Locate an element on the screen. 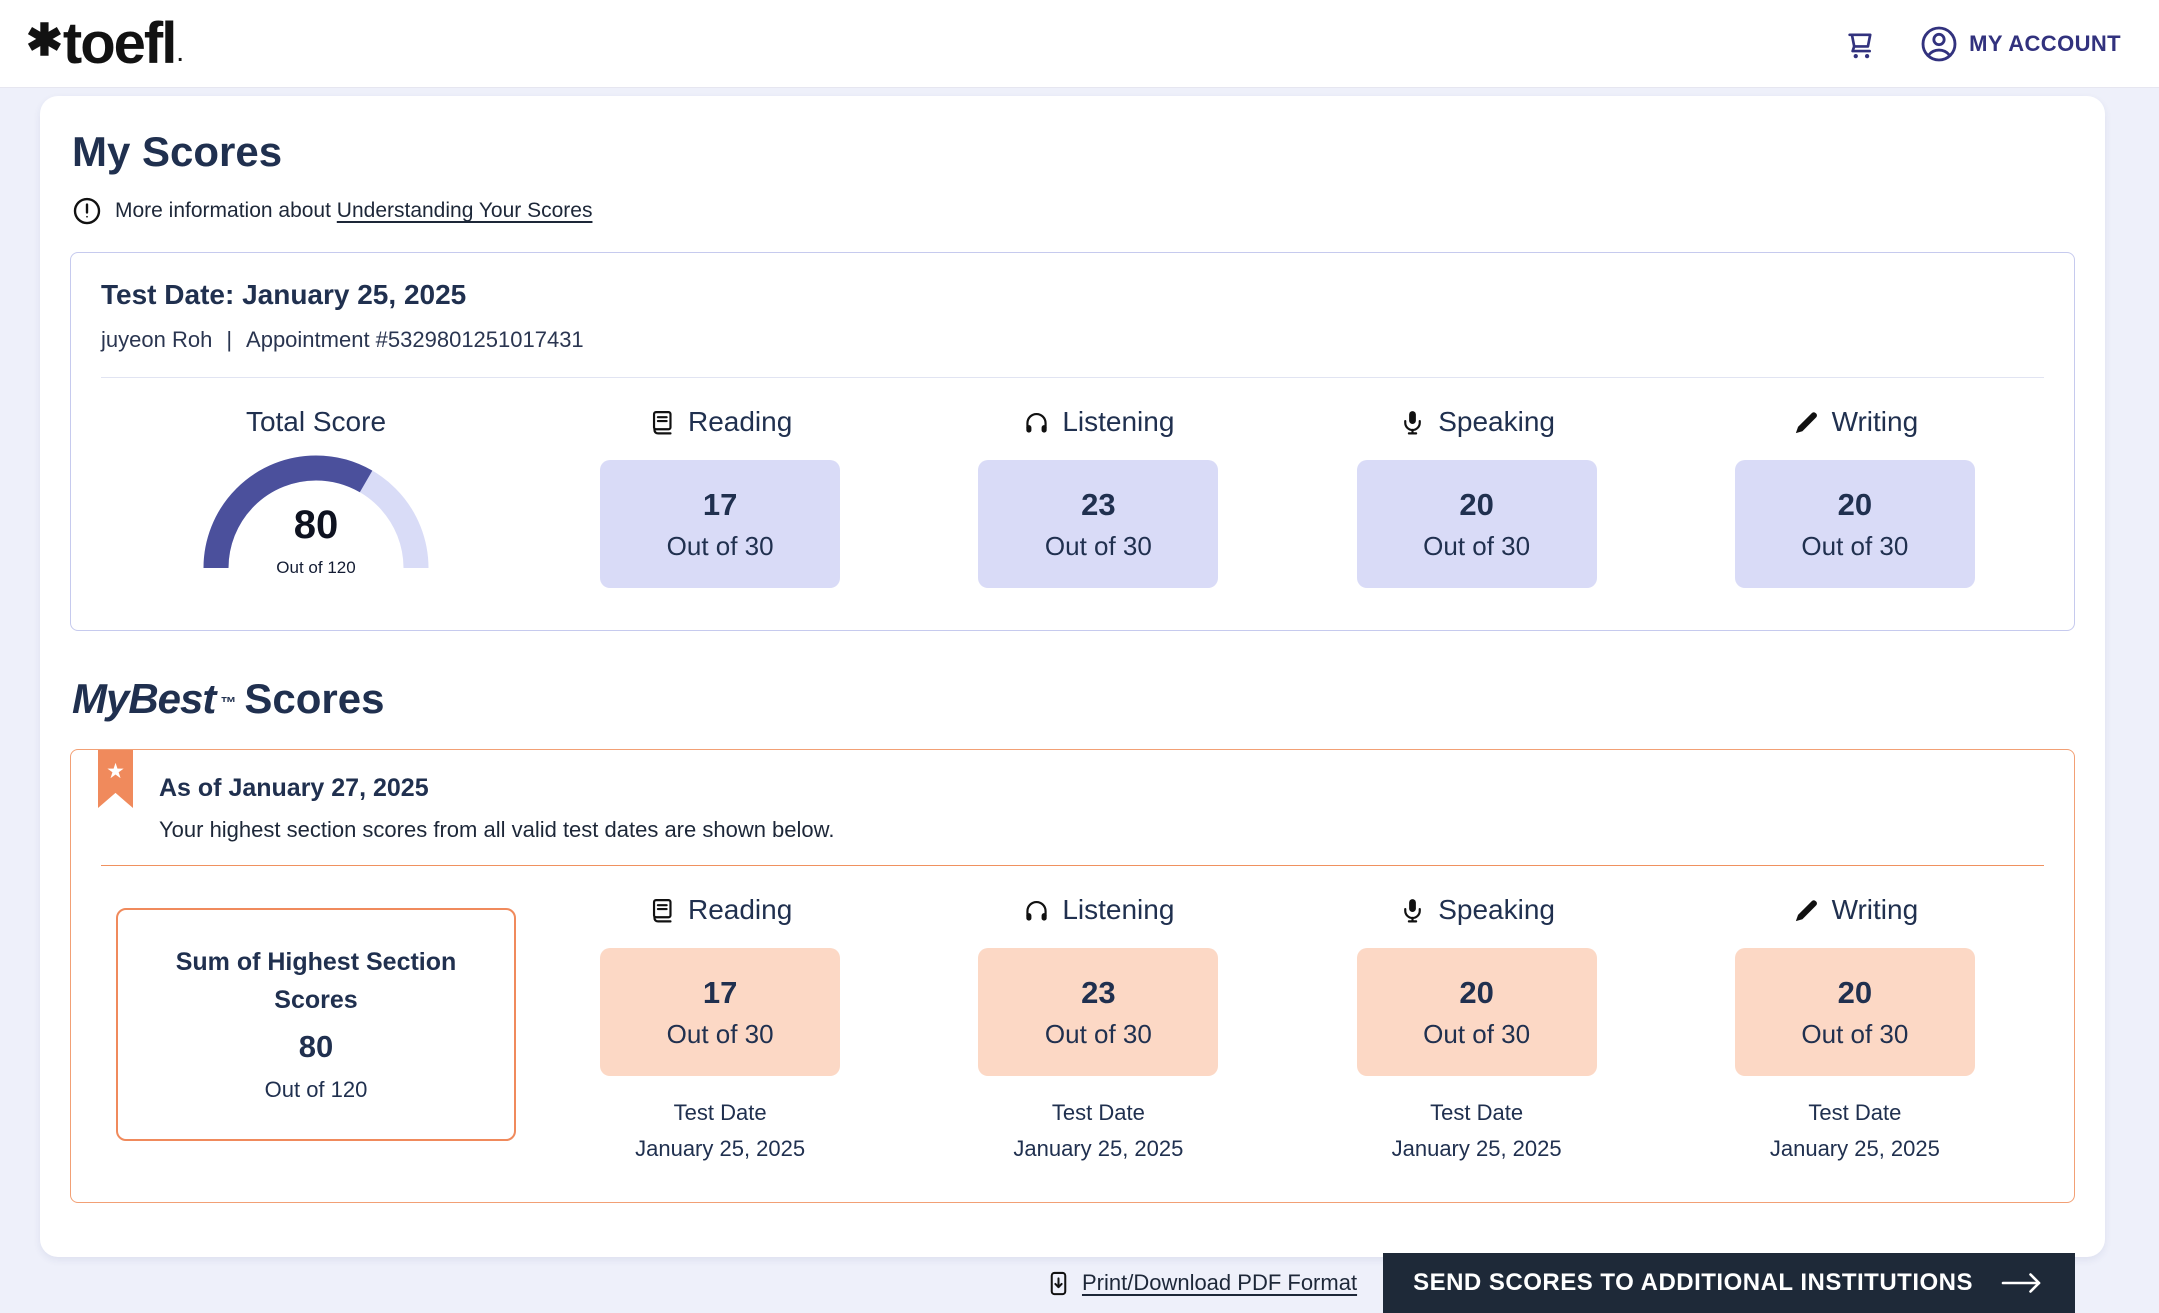  sum-highest-value: 80 is located at coordinates (316, 1046).